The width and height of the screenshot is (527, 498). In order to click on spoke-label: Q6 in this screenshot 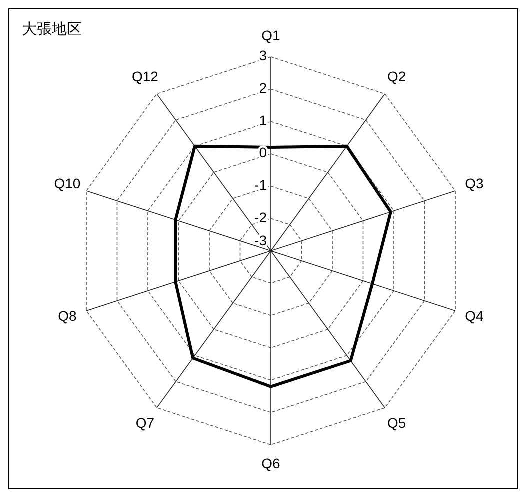, I will do `click(271, 464)`.